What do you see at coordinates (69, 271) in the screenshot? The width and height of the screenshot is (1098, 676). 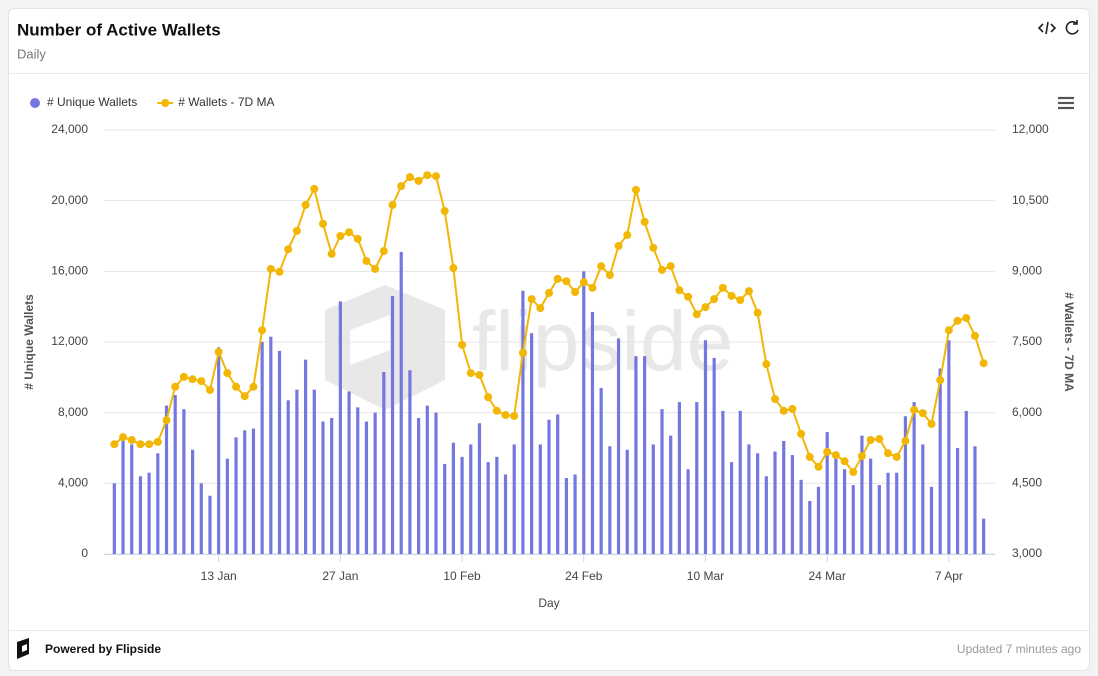 I see `y-tick-label: 16,000` at bounding box center [69, 271].